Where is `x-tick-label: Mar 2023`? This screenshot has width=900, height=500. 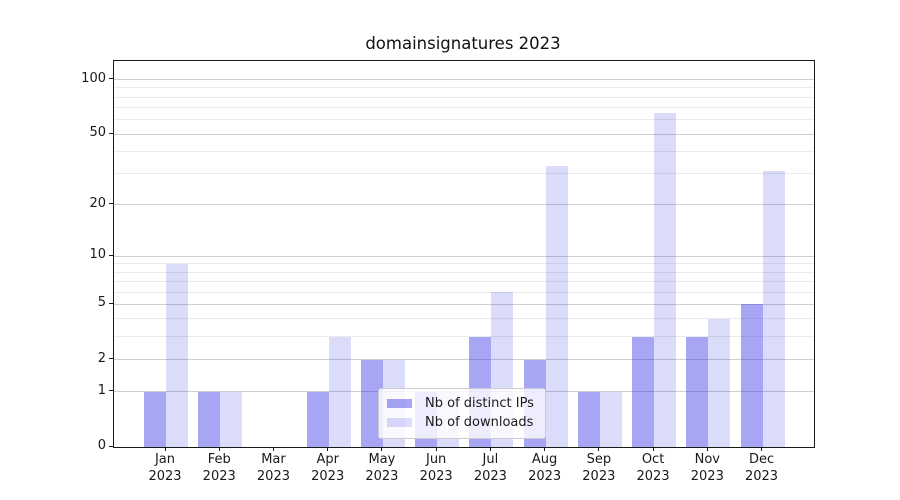
x-tick-label: Mar 2023 is located at coordinates (273, 468).